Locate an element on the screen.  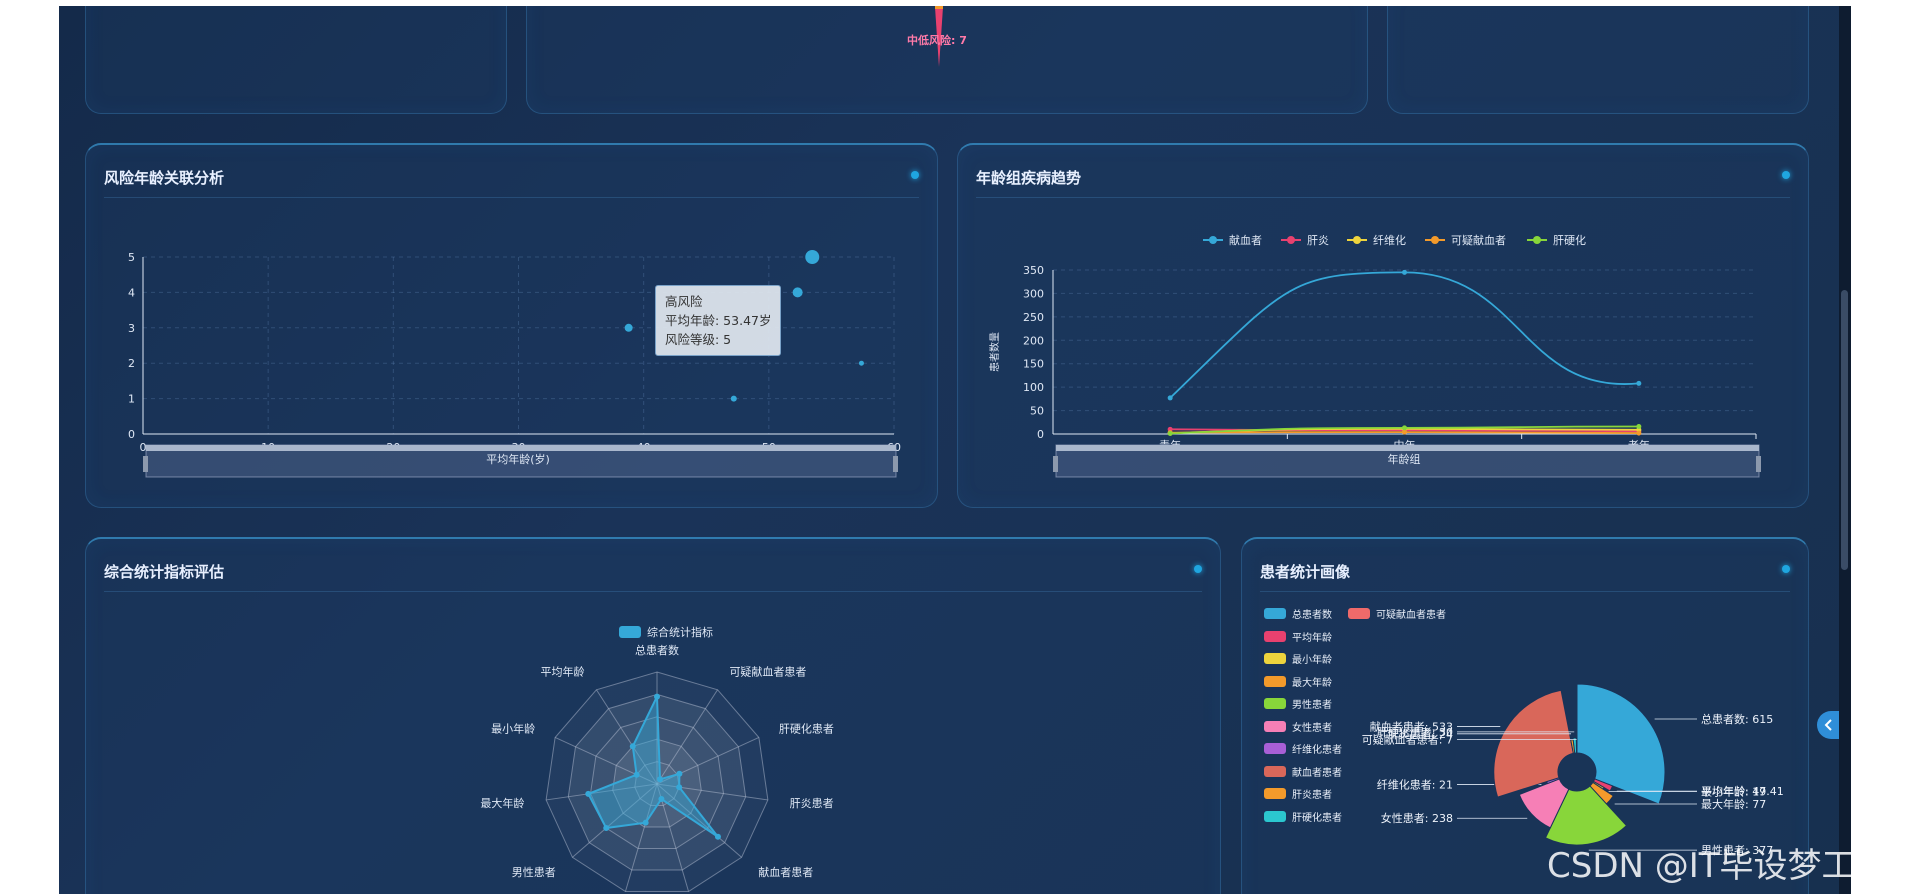
legend-label: 最小年龄 is located at coordinates (1312, 660).